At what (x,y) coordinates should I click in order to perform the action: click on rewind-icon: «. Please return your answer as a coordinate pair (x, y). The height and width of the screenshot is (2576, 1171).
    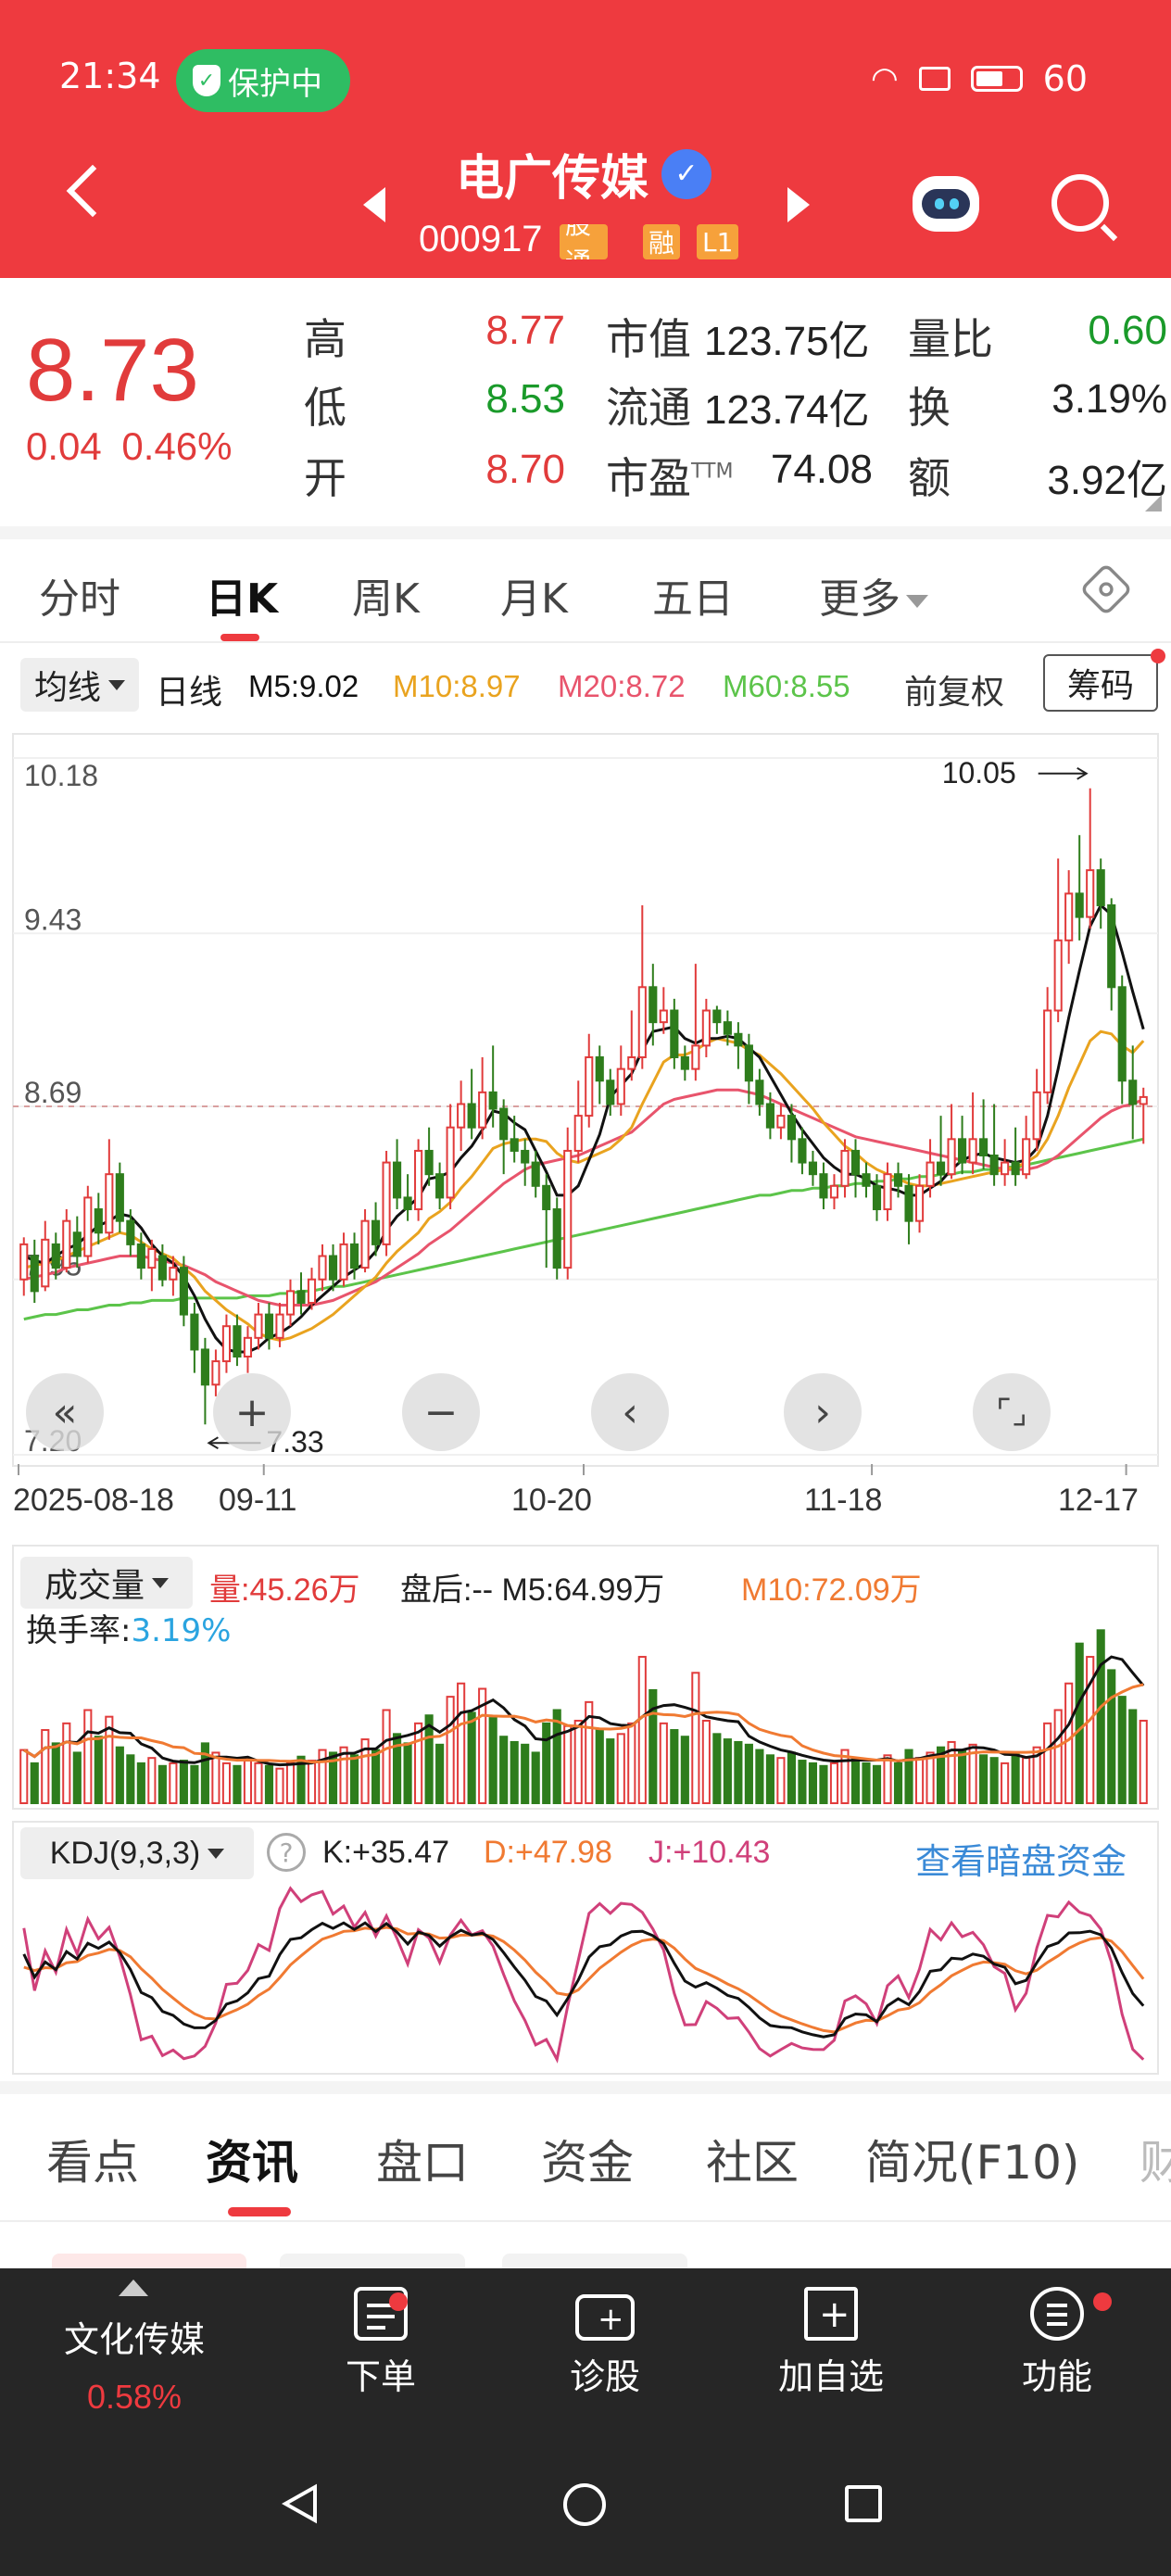
    Looking at the image, I should click on (65, 1412).